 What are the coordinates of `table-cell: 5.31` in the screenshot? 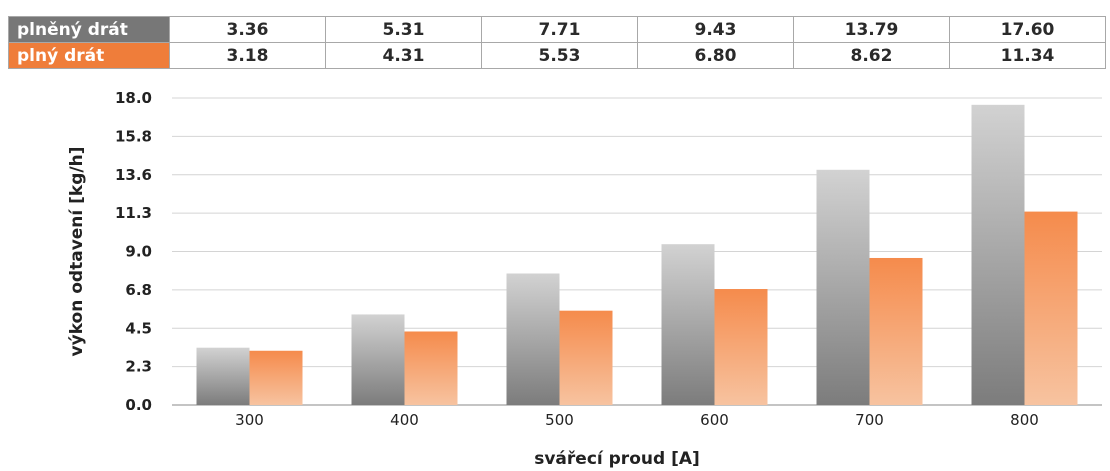 It's located at (403, 29).